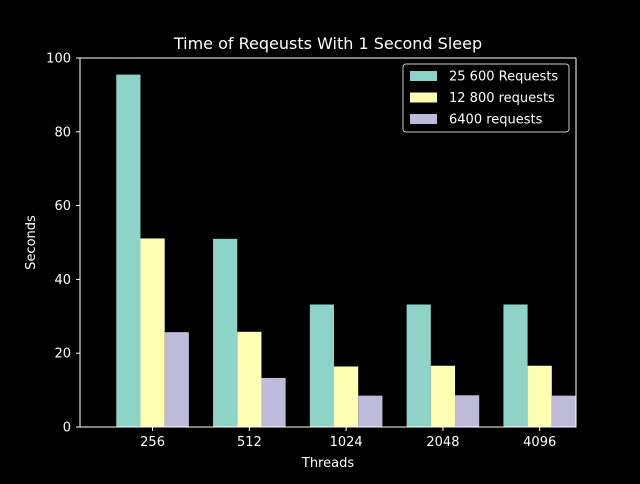 The width and height of the screenshot is (640, 484). What do you see at coordinates (467, 411) in the screenshot?
I see `bar-3-2048` at bounding box center [467, 411].